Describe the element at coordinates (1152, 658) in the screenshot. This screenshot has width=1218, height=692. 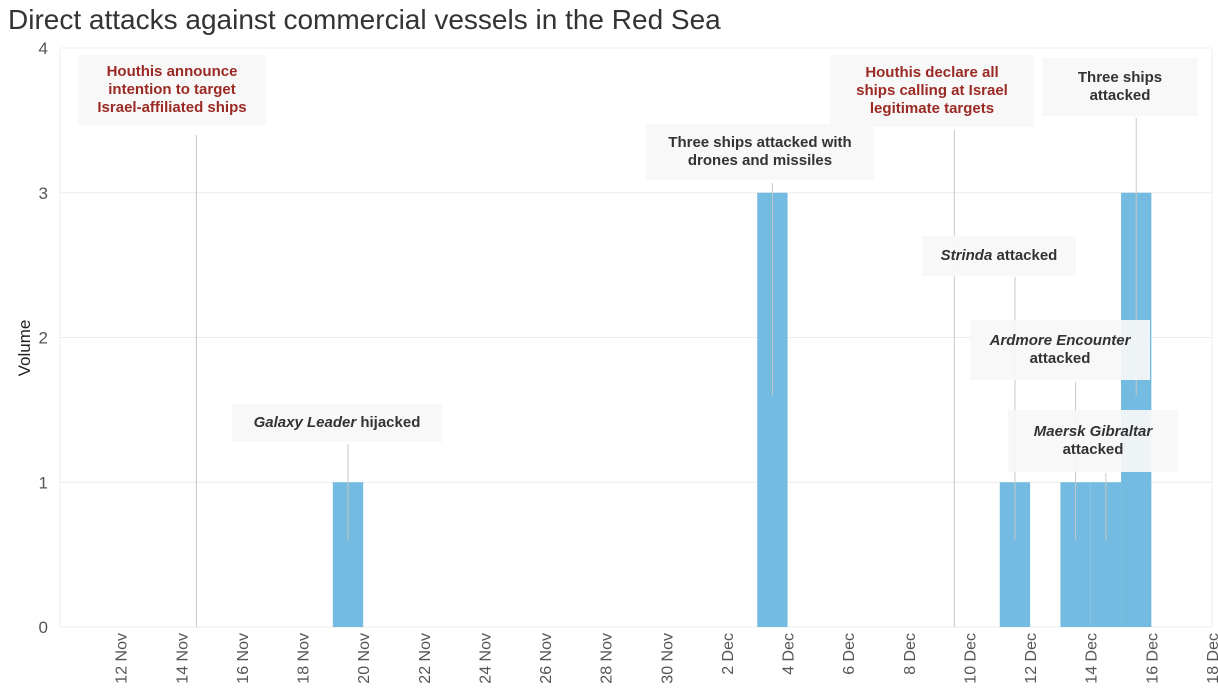
I see `x-tick-label: 16 Dec` at that location.